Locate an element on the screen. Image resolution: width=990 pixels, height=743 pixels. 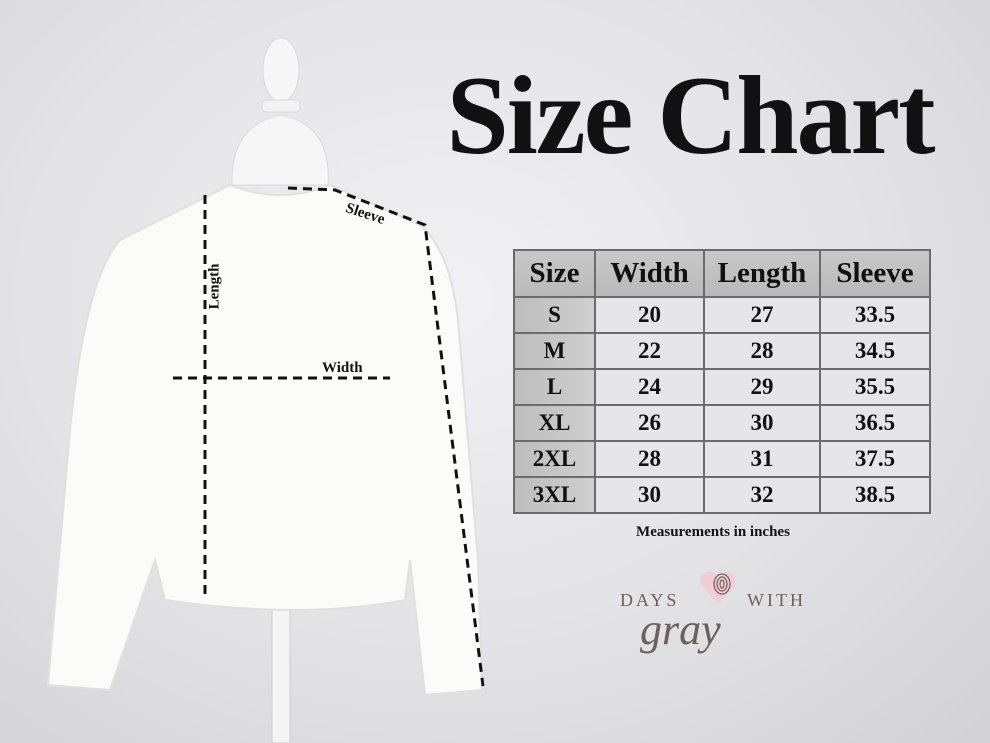
mannequin-neck is located at coordinates (280, 150).